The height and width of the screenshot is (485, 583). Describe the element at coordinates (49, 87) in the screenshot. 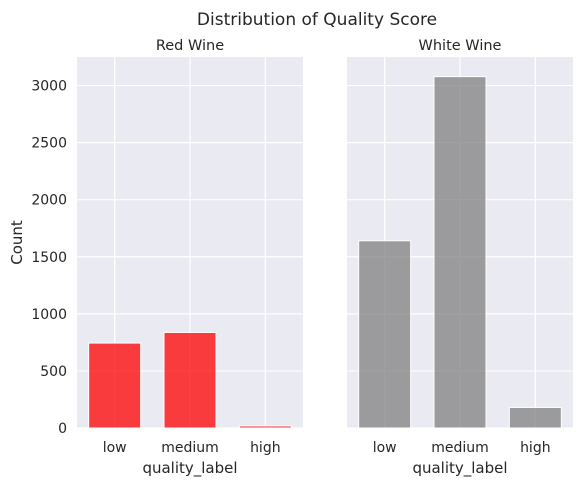

I see `y-tick-label: 3000` at that location.